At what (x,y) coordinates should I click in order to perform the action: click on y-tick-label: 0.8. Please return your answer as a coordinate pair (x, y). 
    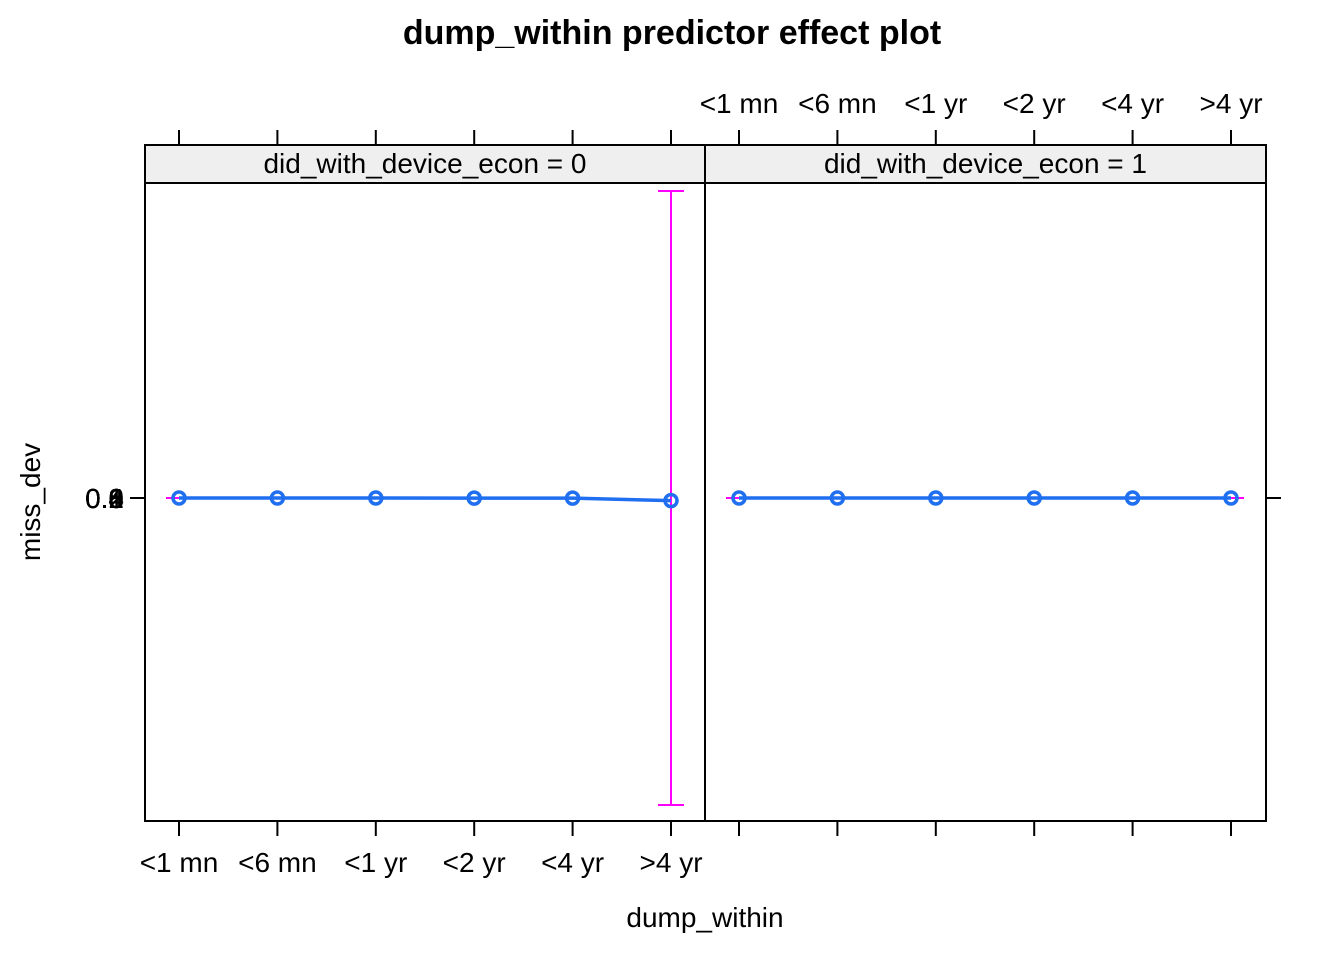
    Looking at the image, I should click on (104, 498).